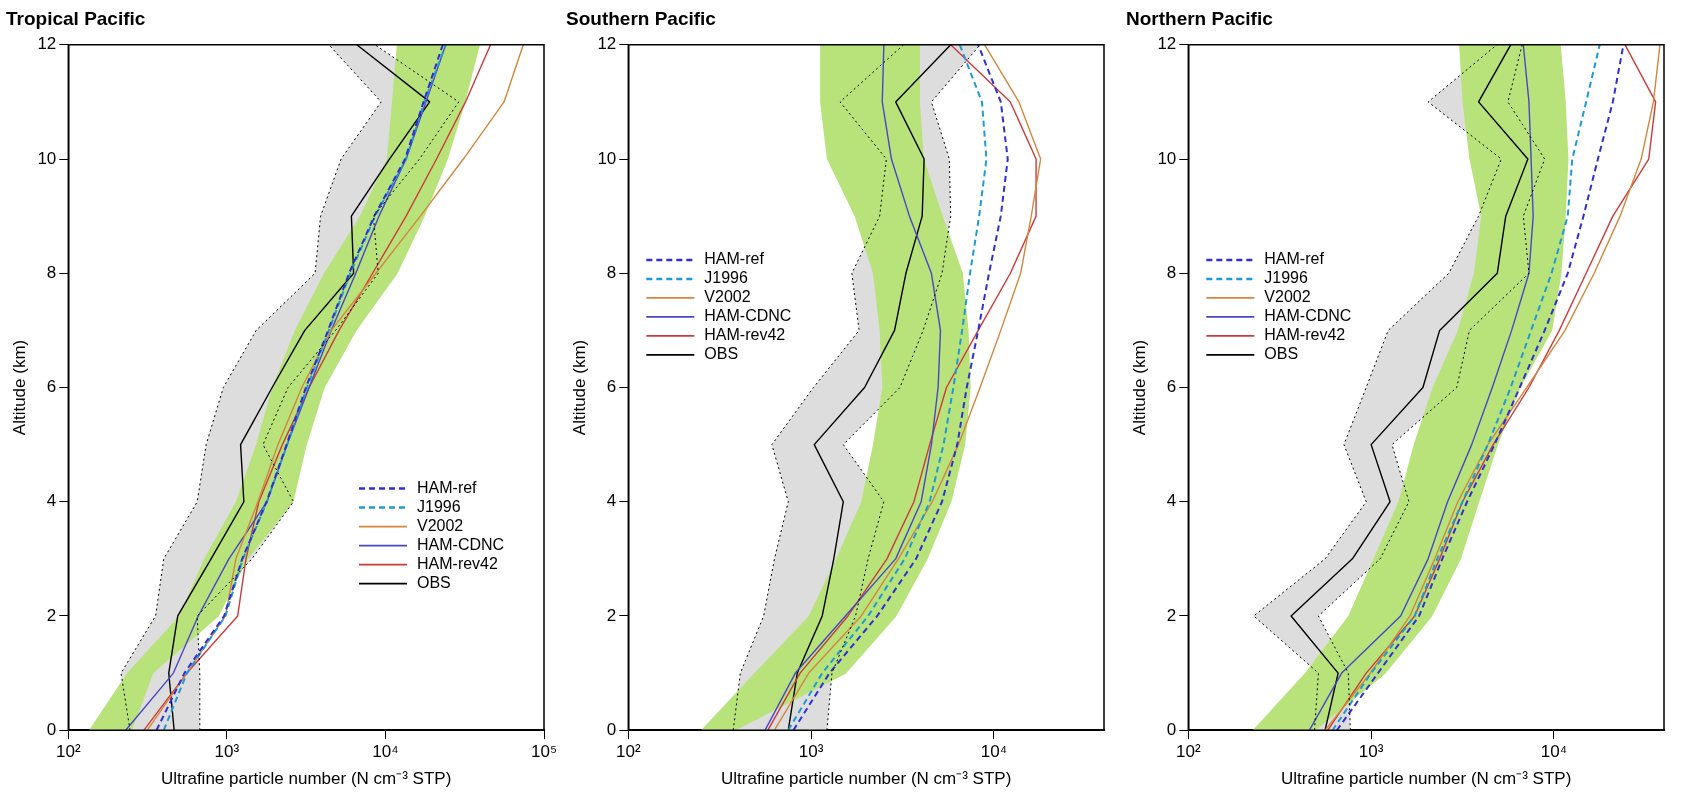 The height and width of the screenshot is (800, 1696). I want to click on chart-title: Northern Pacific, so click(1200, 18).